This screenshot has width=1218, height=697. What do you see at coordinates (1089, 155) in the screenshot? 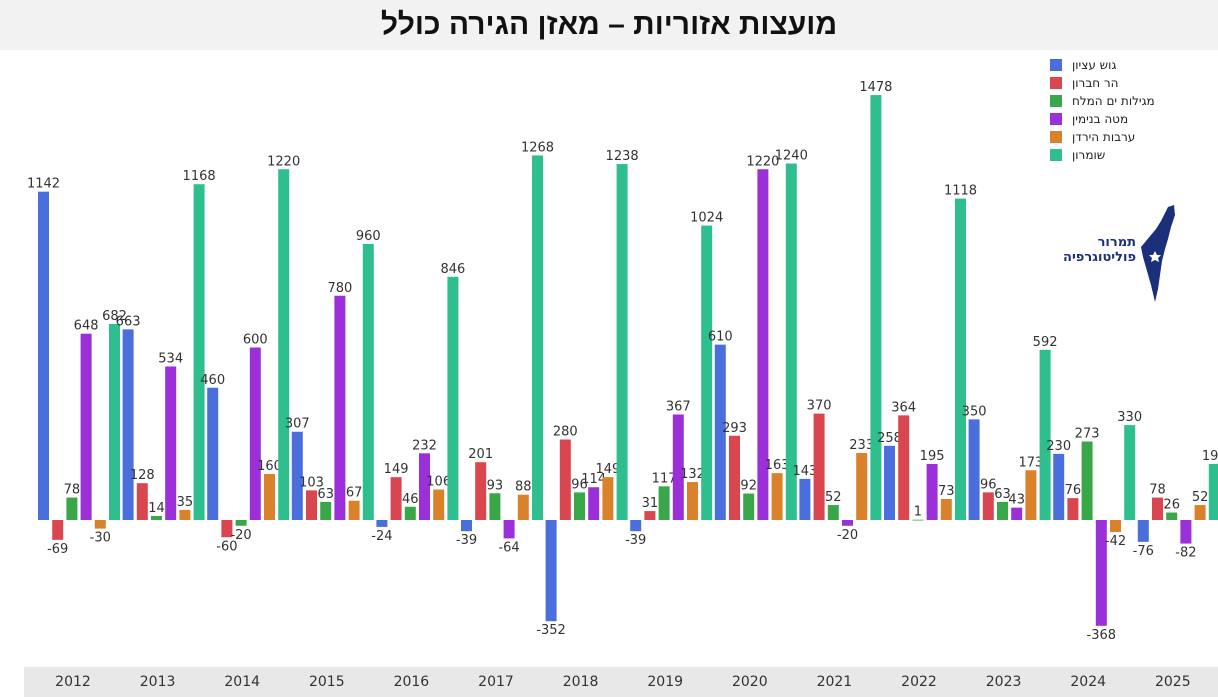
I see `legend-label: שומרון` at bounding box center [1089, 155].